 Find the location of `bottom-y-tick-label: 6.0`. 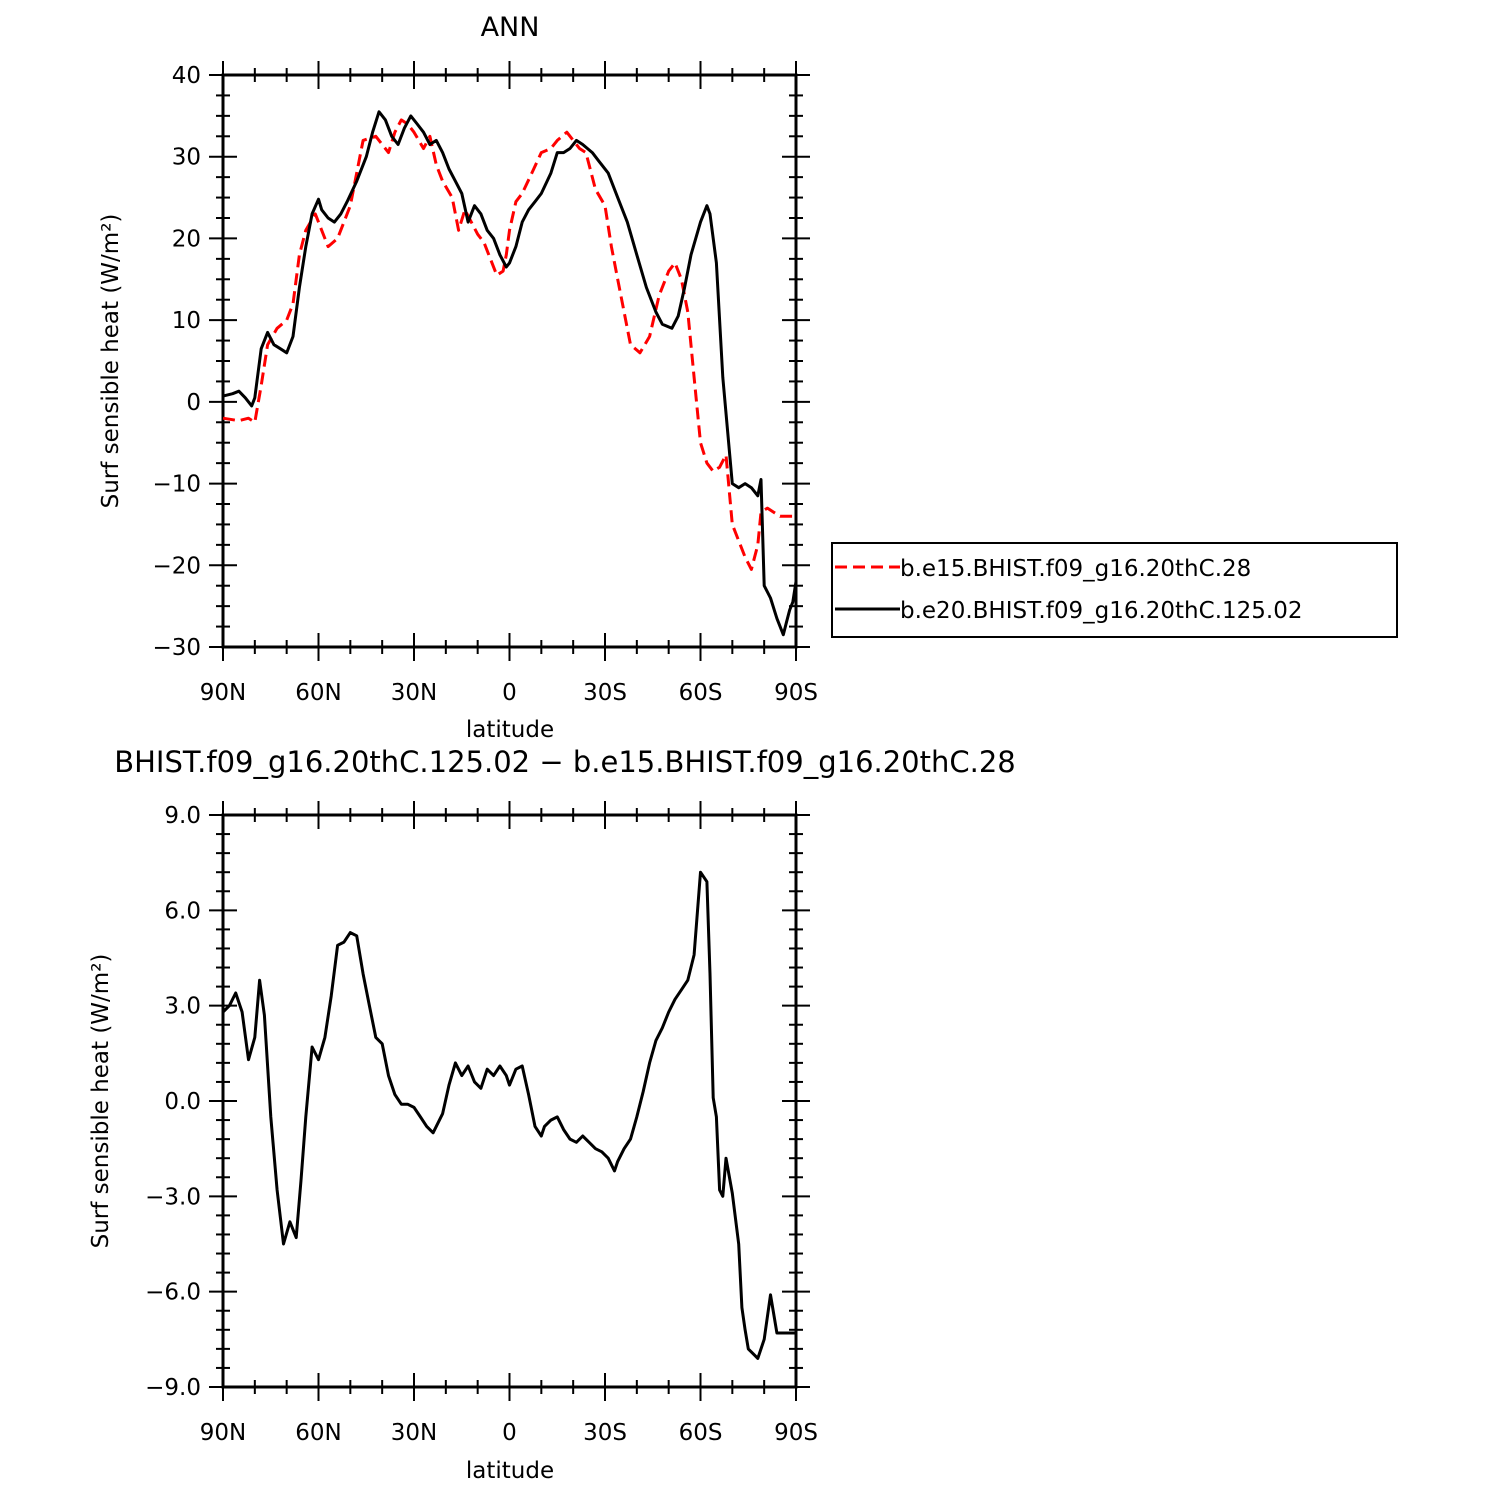

bottom-y-tick-label: 6.0 is located at coordinates (182, 911).